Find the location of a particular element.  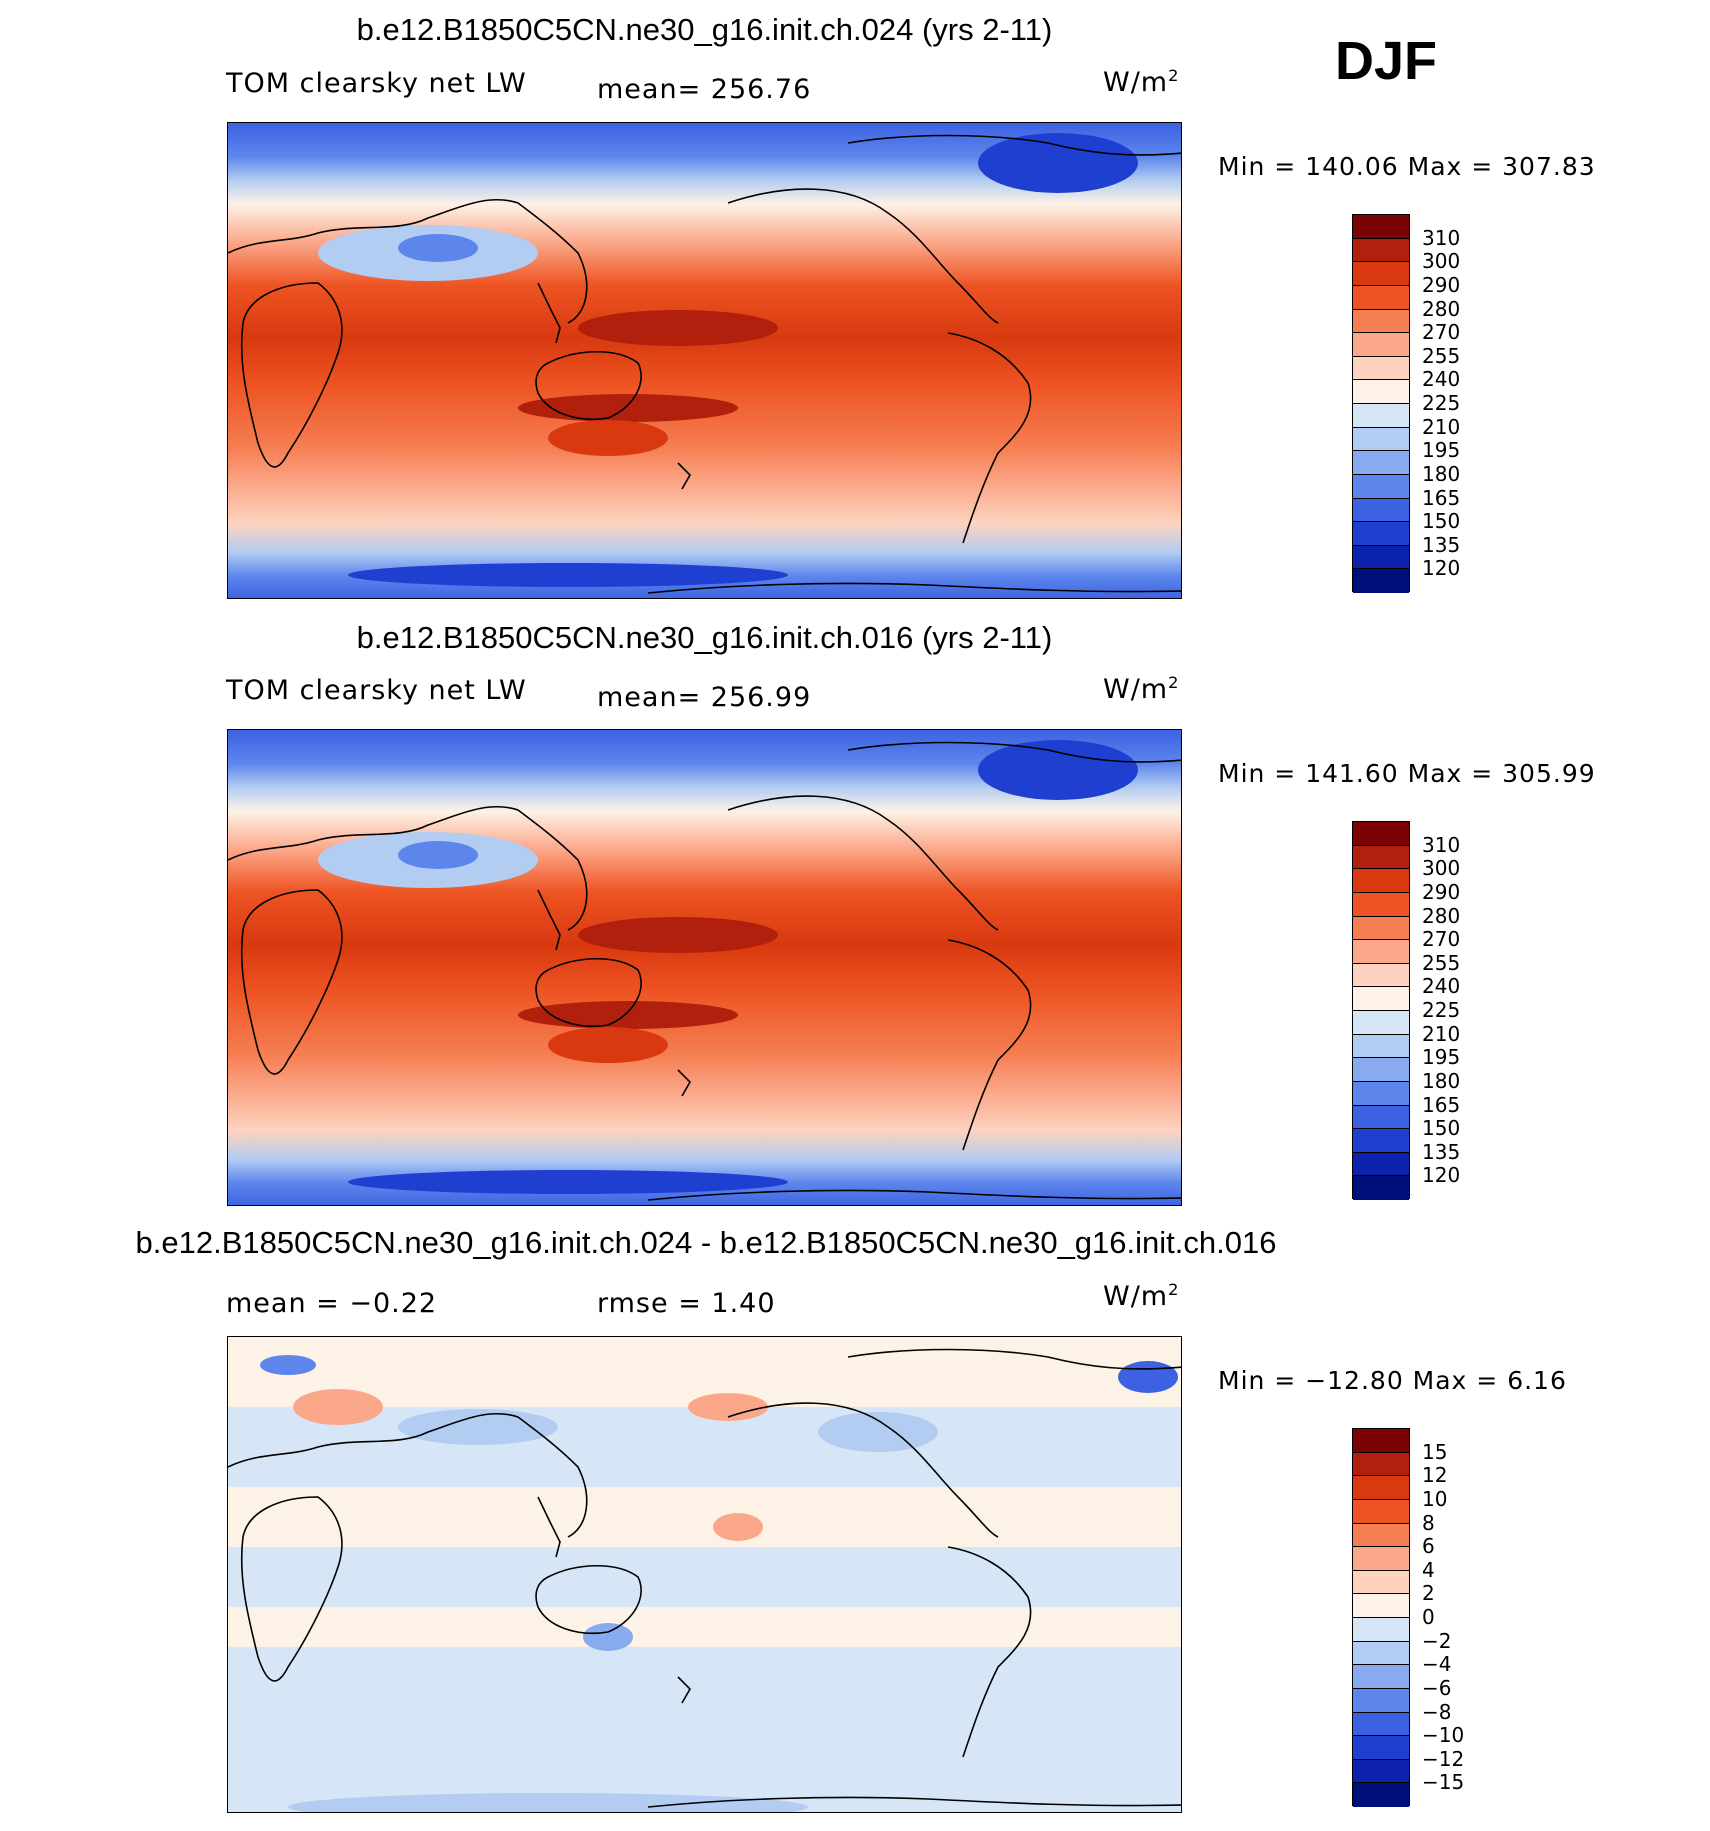

panel-3-map-svg is located at coordinates (704, 1574).